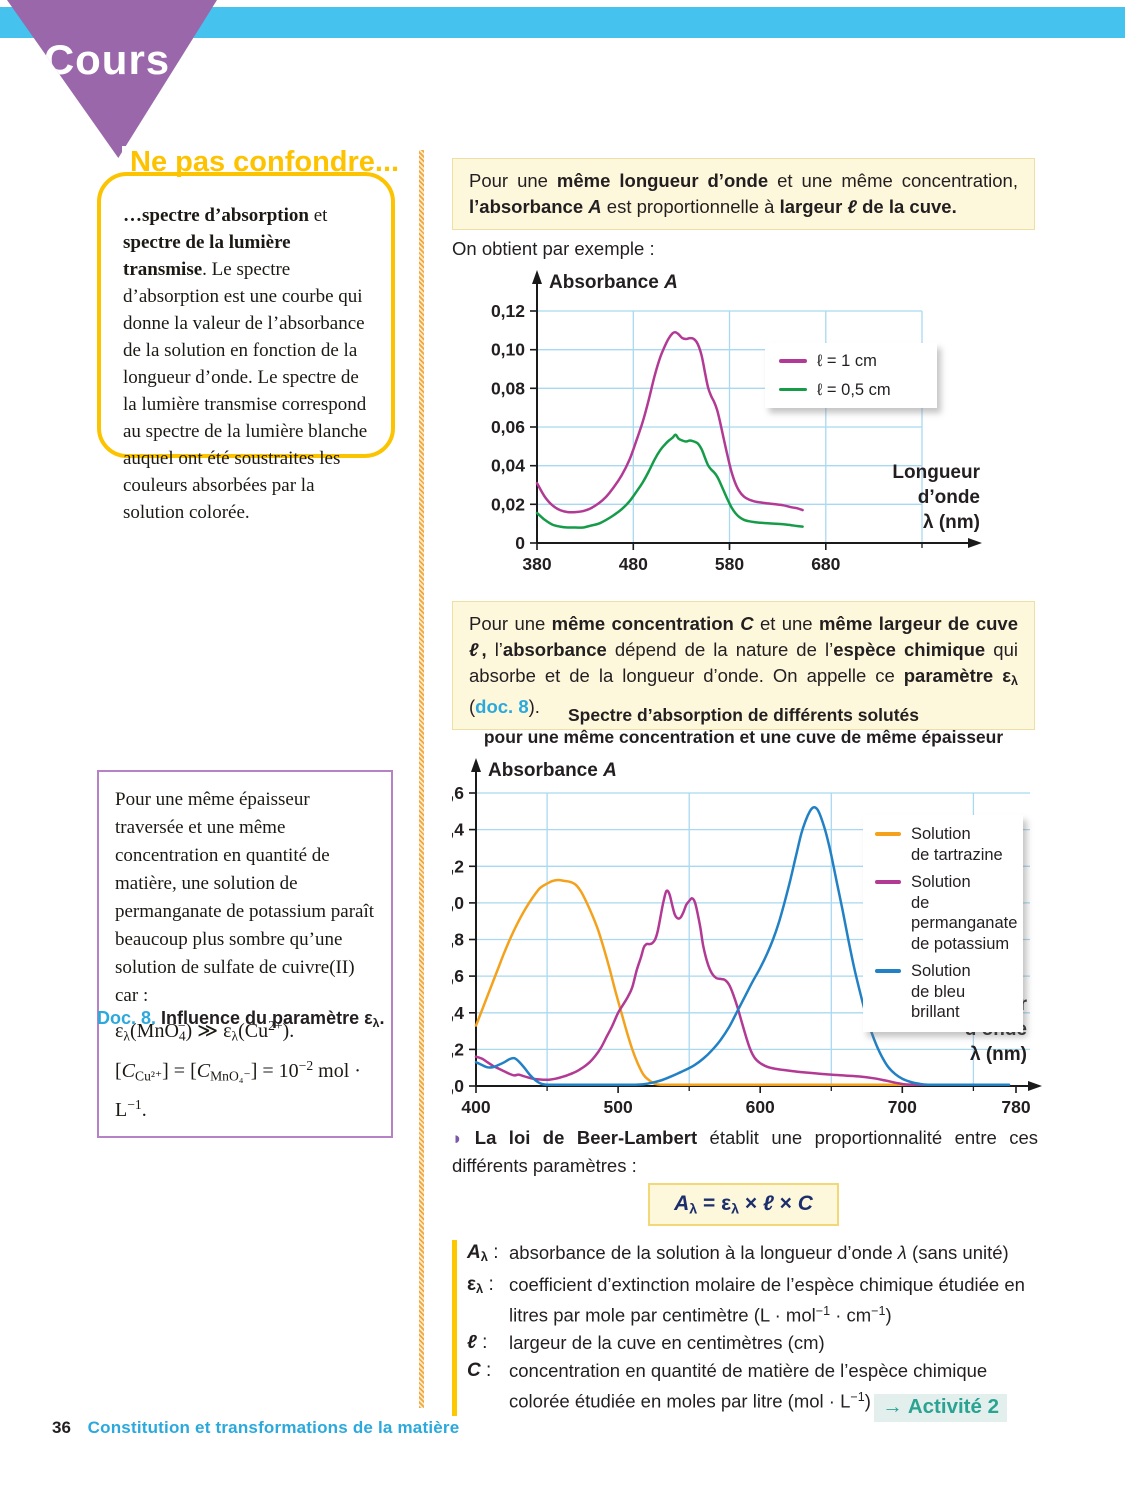  I want to click on svg-text: 380, so click(536, 564).